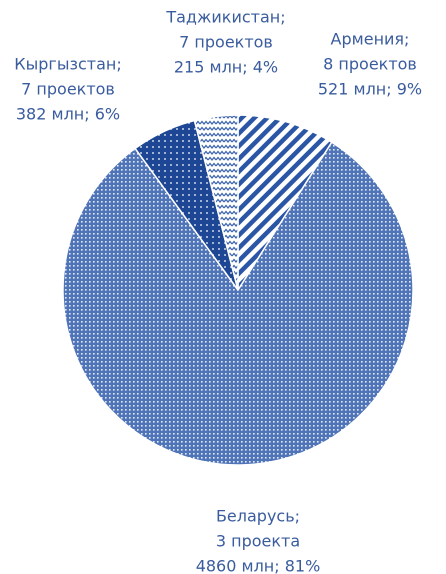 The width and height of the screenshot is (446, 574). What do you see at coordinates (67, 64) in the screenshot?
I see `slice-label: Кыргызстан;` at bounding box center [67, 64].